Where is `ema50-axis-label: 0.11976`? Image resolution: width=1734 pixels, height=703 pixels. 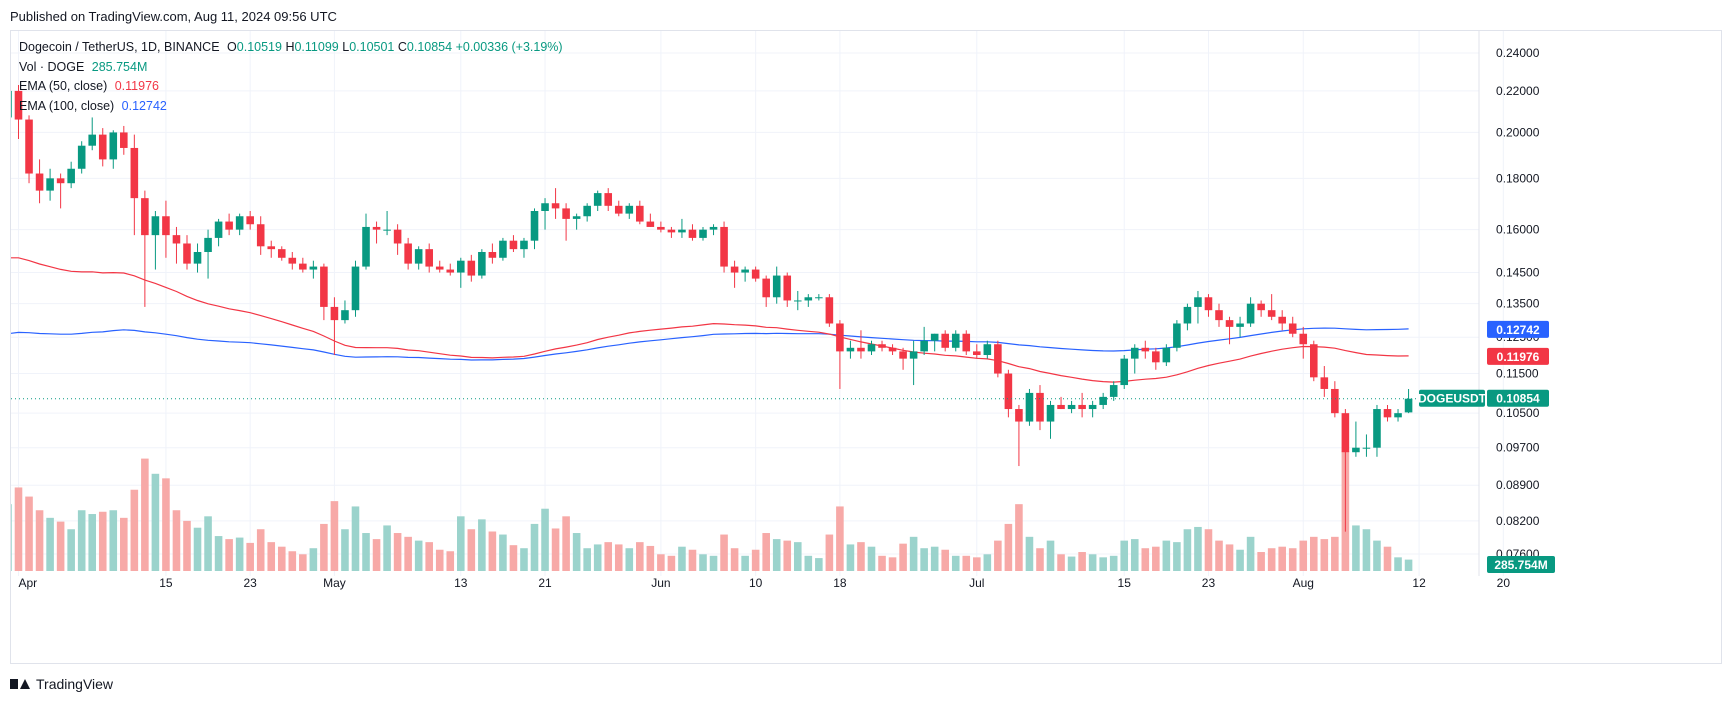
ema50-axis-label: 0.11976 is located at coordinates (1518, 357).